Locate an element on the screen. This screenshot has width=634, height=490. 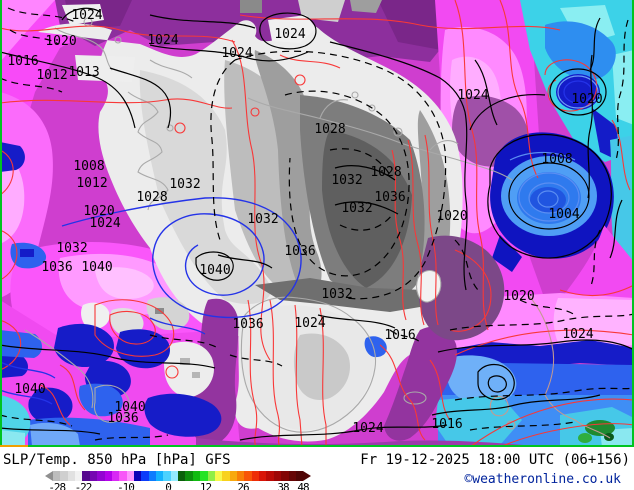
pressure-label: 1013 is located at coordinates (83, 72).